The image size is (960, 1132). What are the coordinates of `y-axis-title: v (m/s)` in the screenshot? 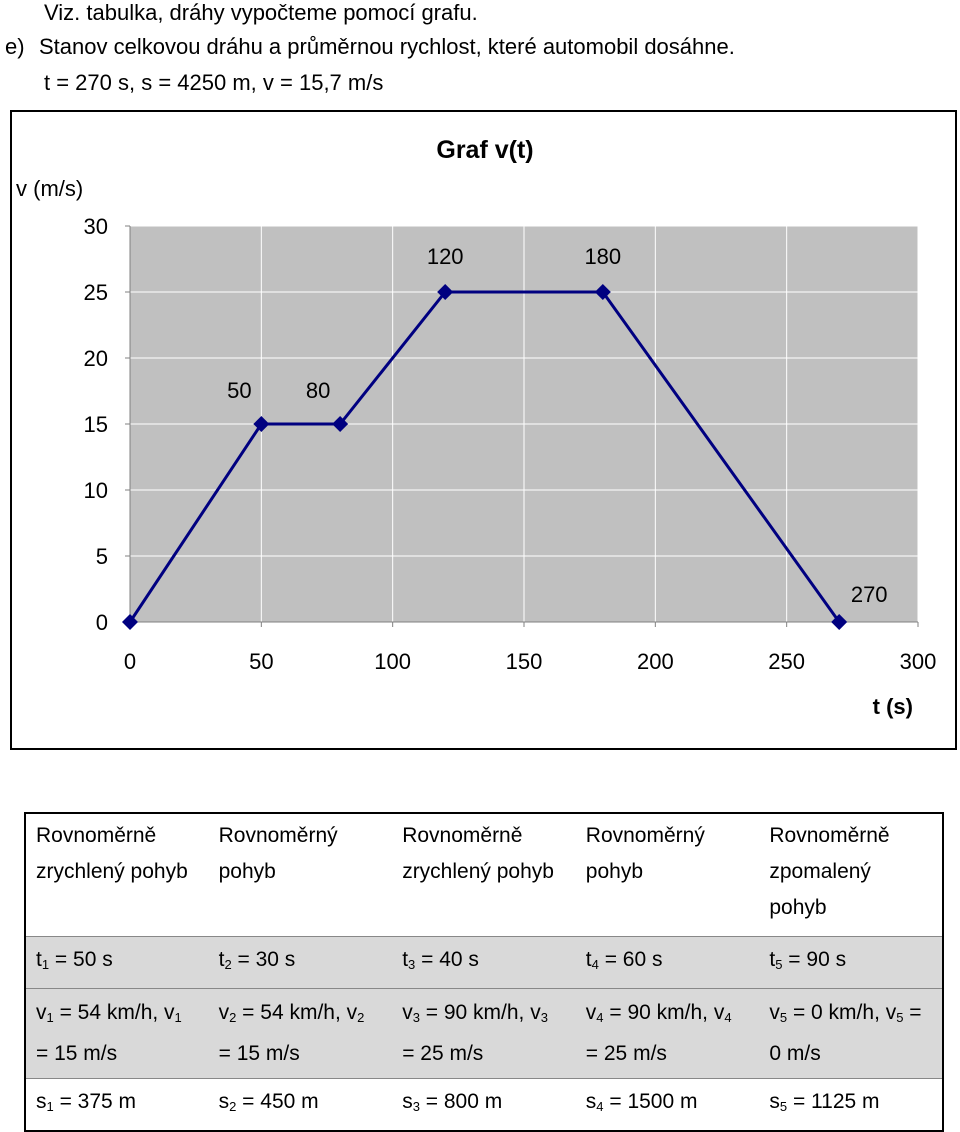 It's located at (49, 188).